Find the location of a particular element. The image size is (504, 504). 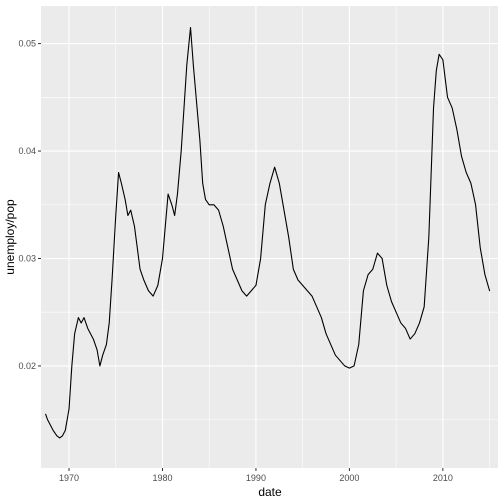

x-axis-label: date is located at coordinates (270, 492).